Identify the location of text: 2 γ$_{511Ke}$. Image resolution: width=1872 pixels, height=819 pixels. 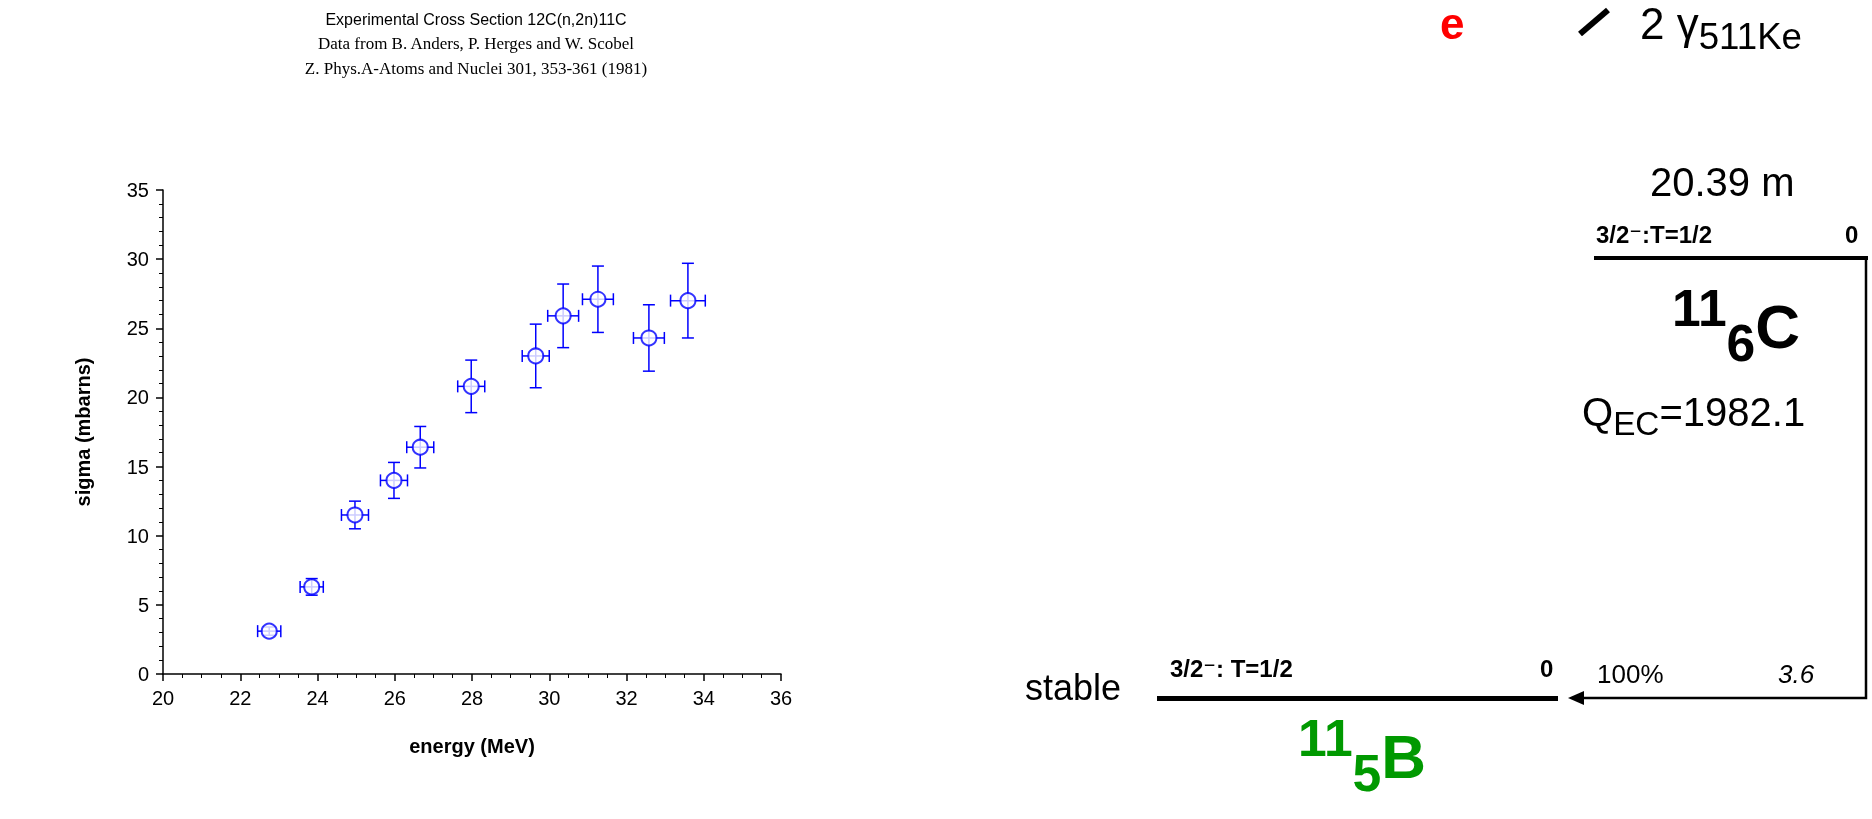
(1721, 29).